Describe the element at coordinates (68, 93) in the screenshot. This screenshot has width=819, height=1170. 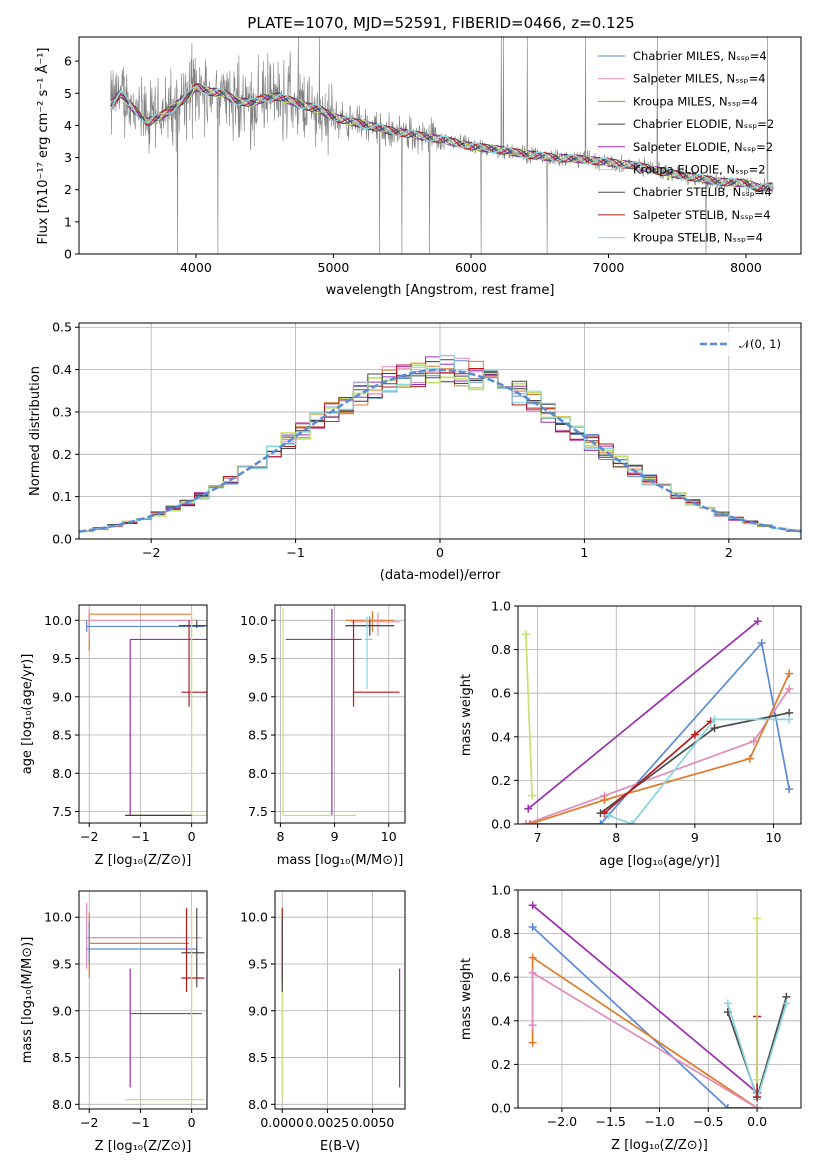
I see `y-tick-label: 5` at that location.